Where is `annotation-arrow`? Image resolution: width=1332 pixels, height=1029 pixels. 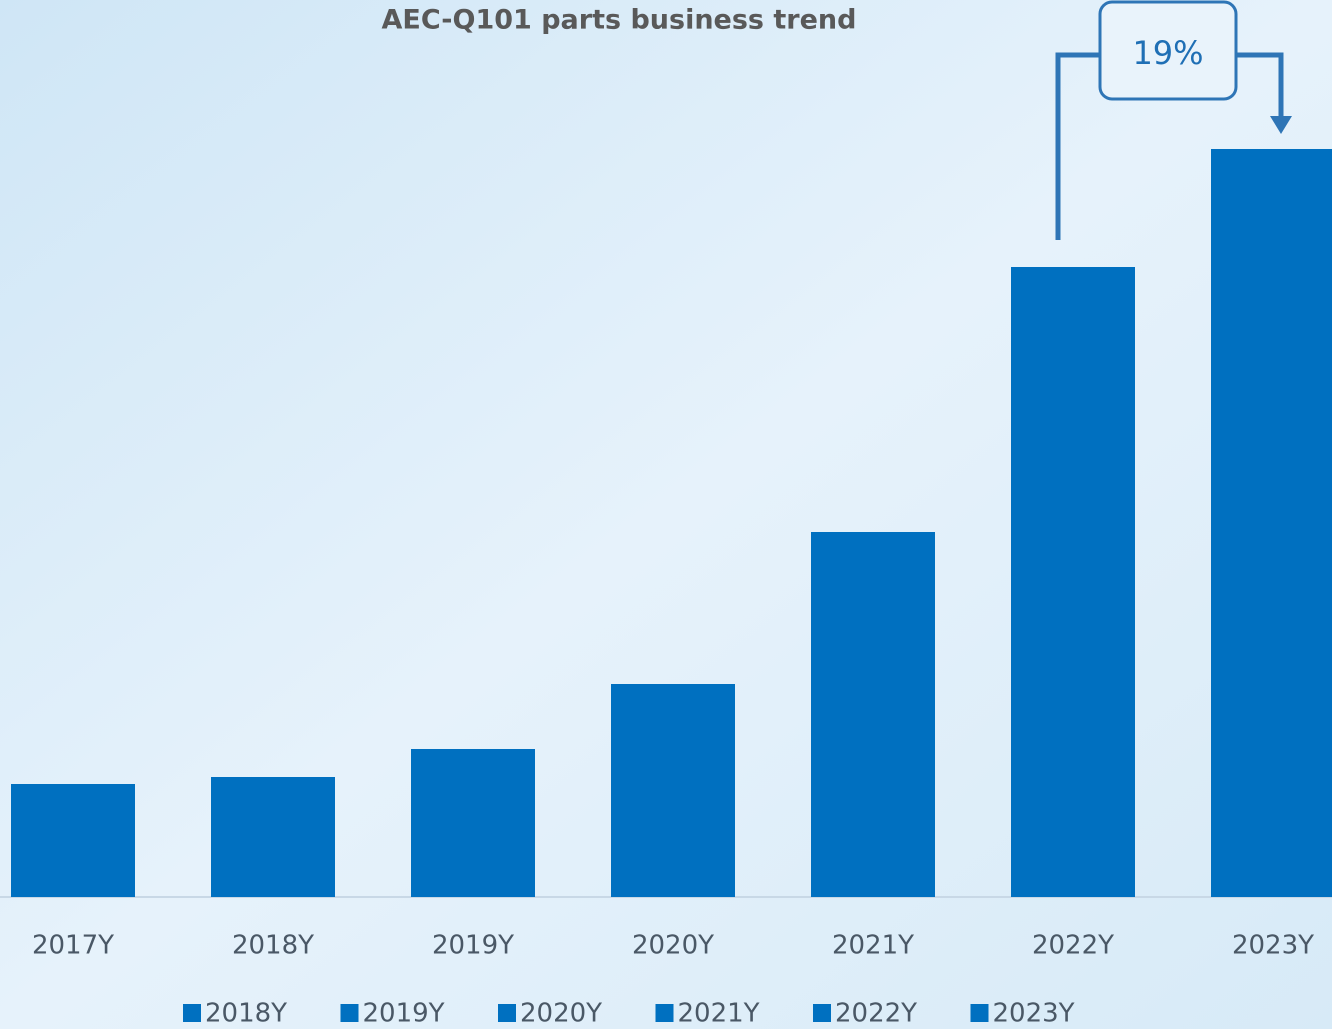
annotation-arrow is located at coordinates (1169, 146).